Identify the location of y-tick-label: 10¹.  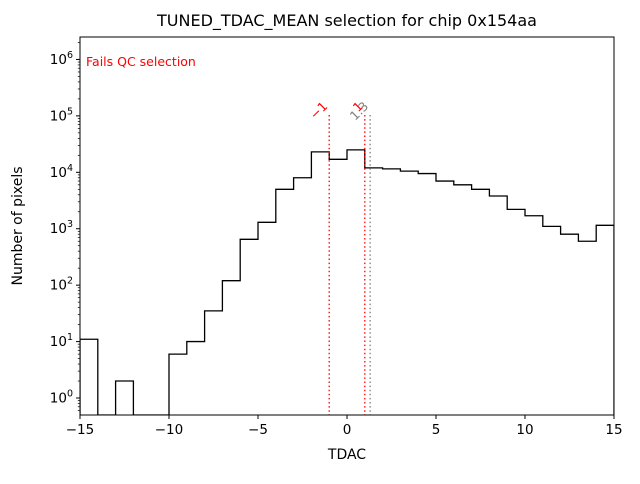
(61, 341).